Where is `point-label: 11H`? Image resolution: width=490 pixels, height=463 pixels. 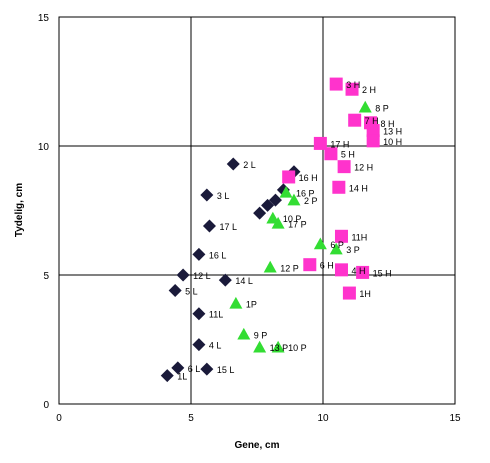
point-label: 11H is located at coordinates (359, 237).